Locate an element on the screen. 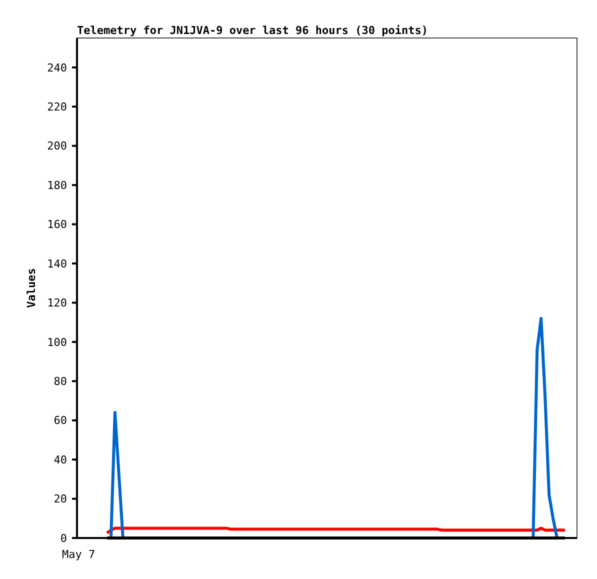  text: May 7 is located at coordinates (79, 554).